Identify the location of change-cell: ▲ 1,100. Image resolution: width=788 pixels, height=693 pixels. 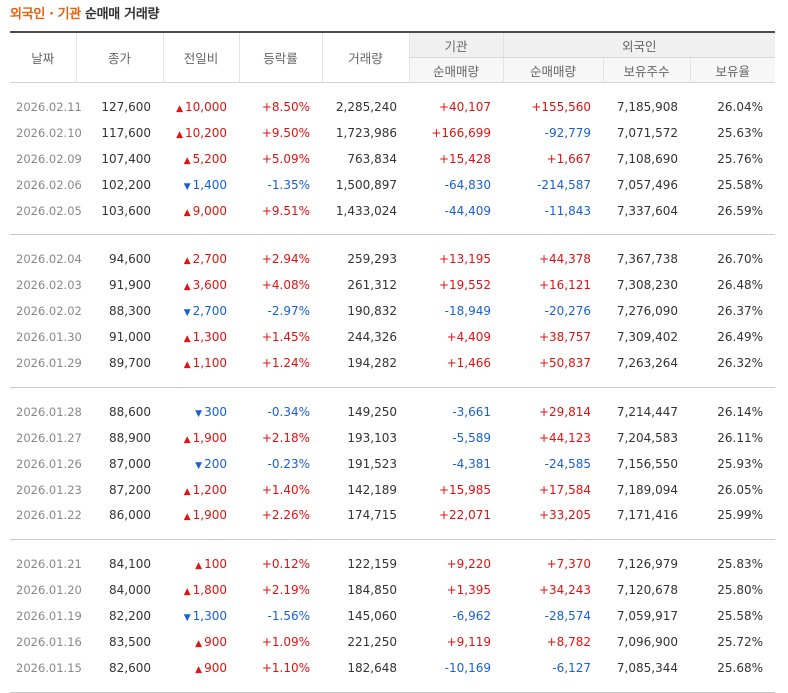
(201, 363).